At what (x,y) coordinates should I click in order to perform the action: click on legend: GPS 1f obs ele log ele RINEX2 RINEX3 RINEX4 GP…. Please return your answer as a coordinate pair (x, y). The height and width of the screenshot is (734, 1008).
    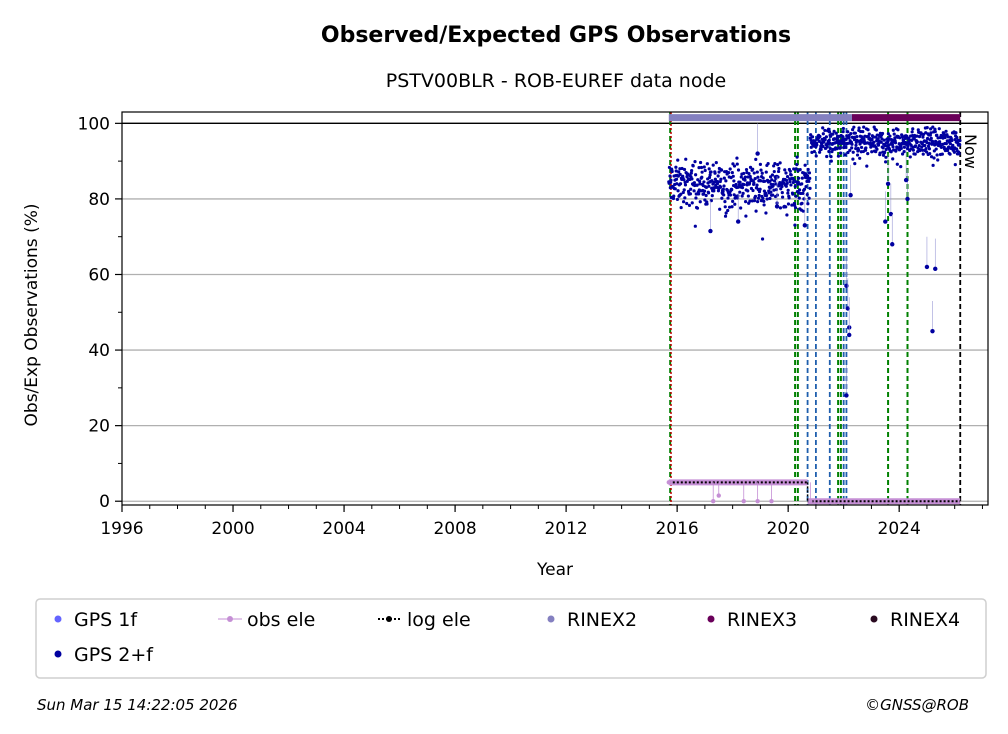
    Looking at the image, I should click on (507, 637).